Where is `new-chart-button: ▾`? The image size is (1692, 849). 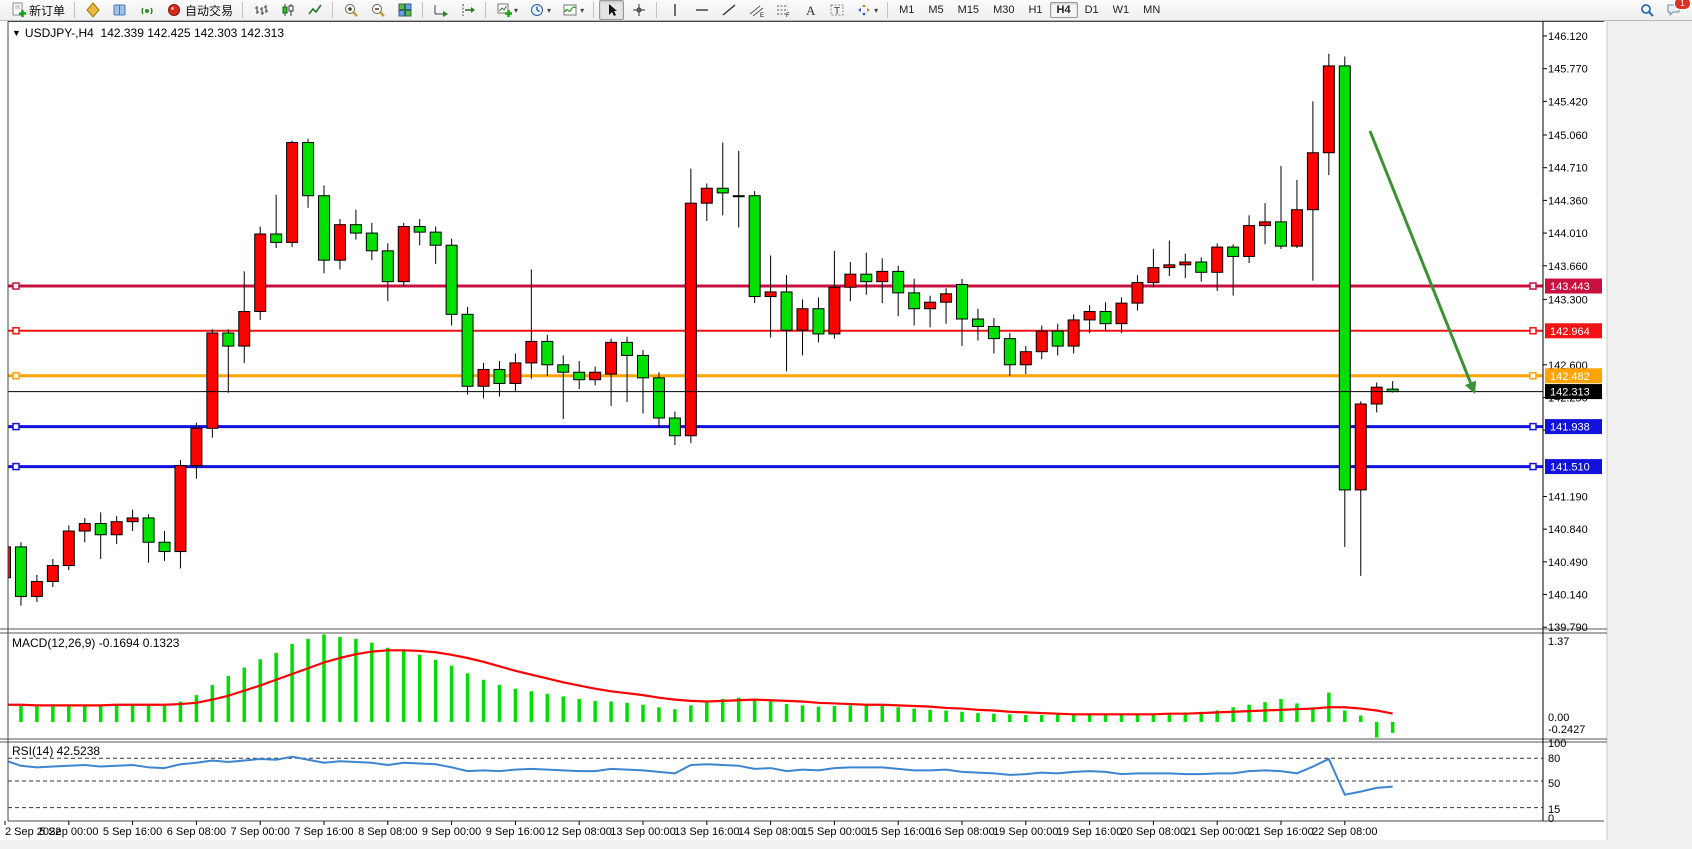 new-chart-button: ▾ is located at coordinates (506, 10).